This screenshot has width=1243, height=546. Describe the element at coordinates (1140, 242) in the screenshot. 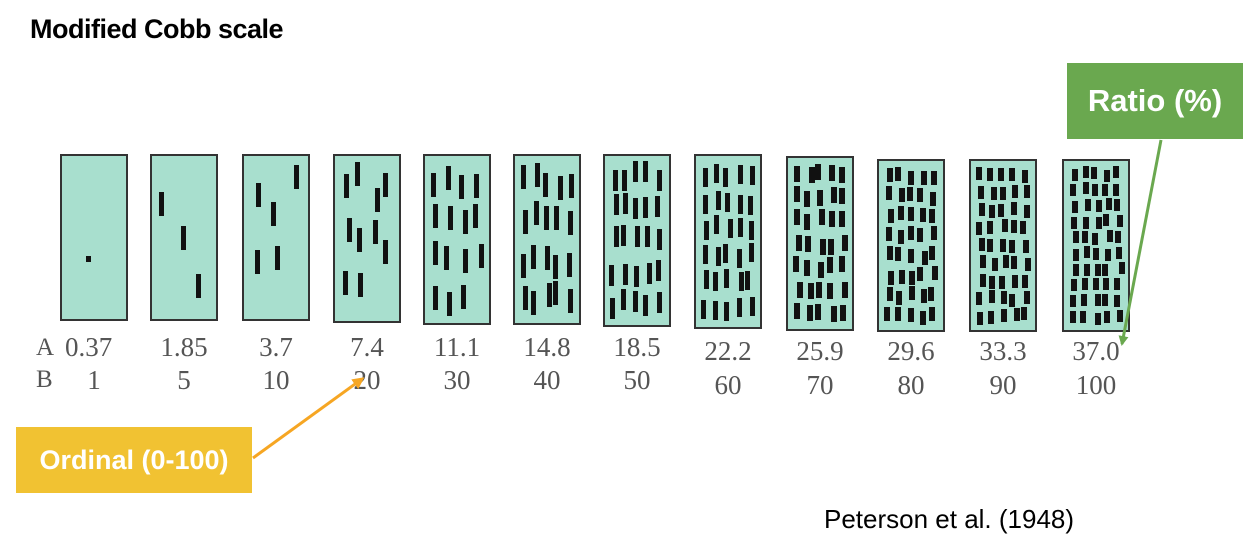

I see `ratio-arrow` at that location.